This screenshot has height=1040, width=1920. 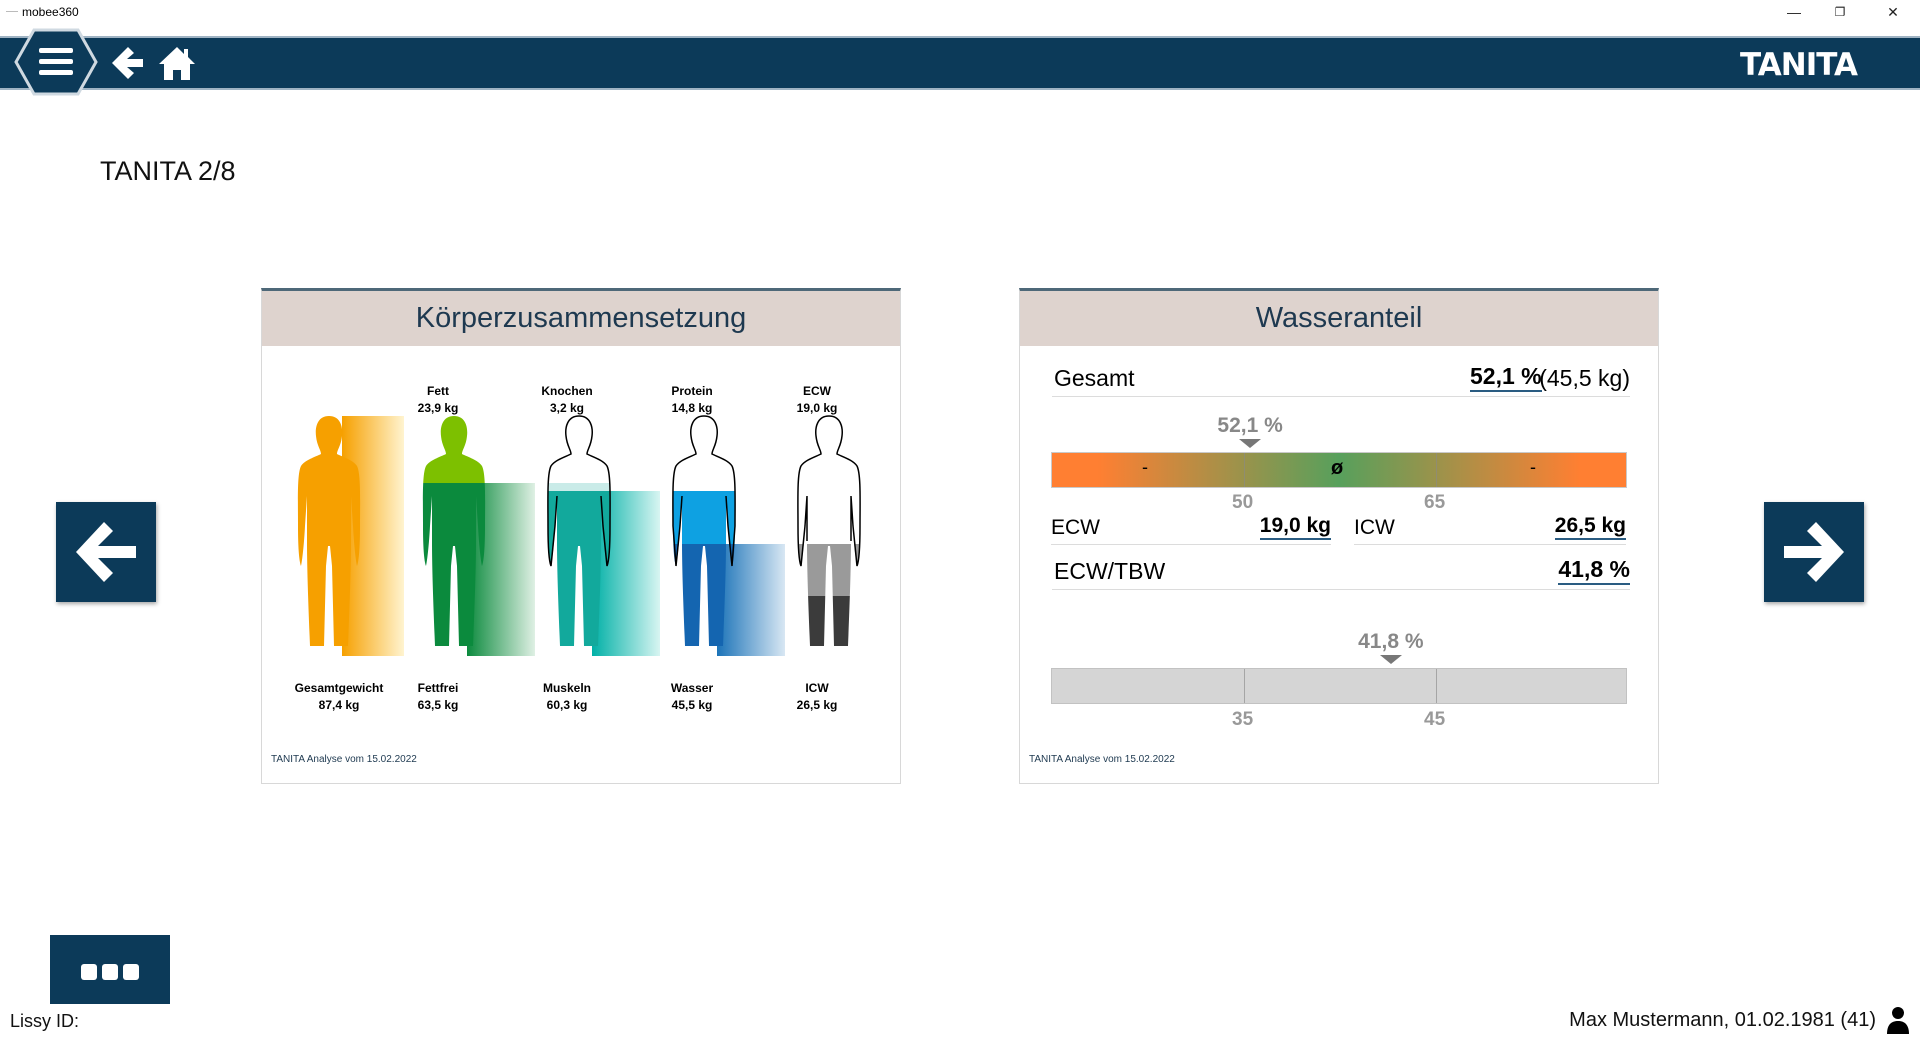 What do you see at coordinates (1110, 571) in the screenshot?
I see `ecw-tbw-label: ECW/TBW` at bounding box center [1110, 571].